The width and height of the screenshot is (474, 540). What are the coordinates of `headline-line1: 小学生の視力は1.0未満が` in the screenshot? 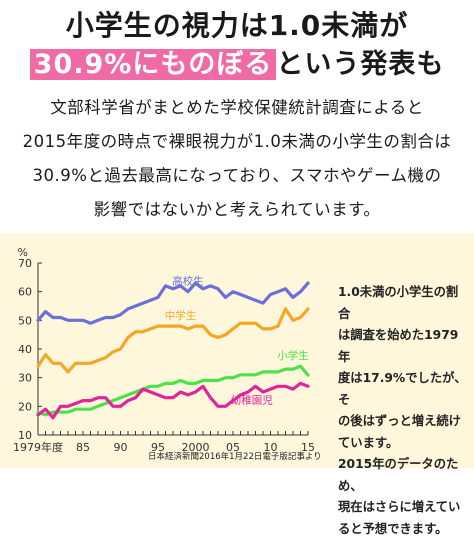 It's located at (237, 24).